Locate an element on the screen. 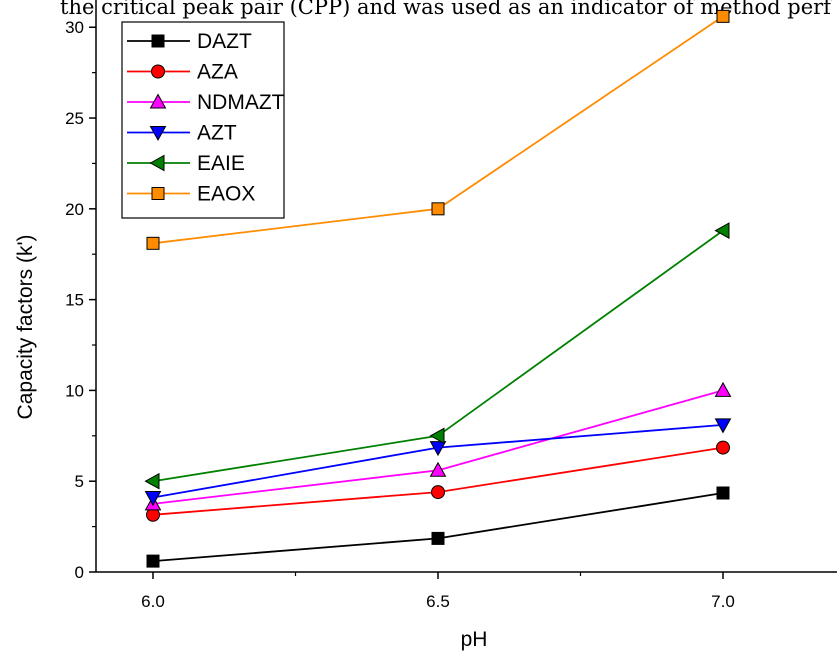  legend-marker-aza is located at coordinates (158, 71).